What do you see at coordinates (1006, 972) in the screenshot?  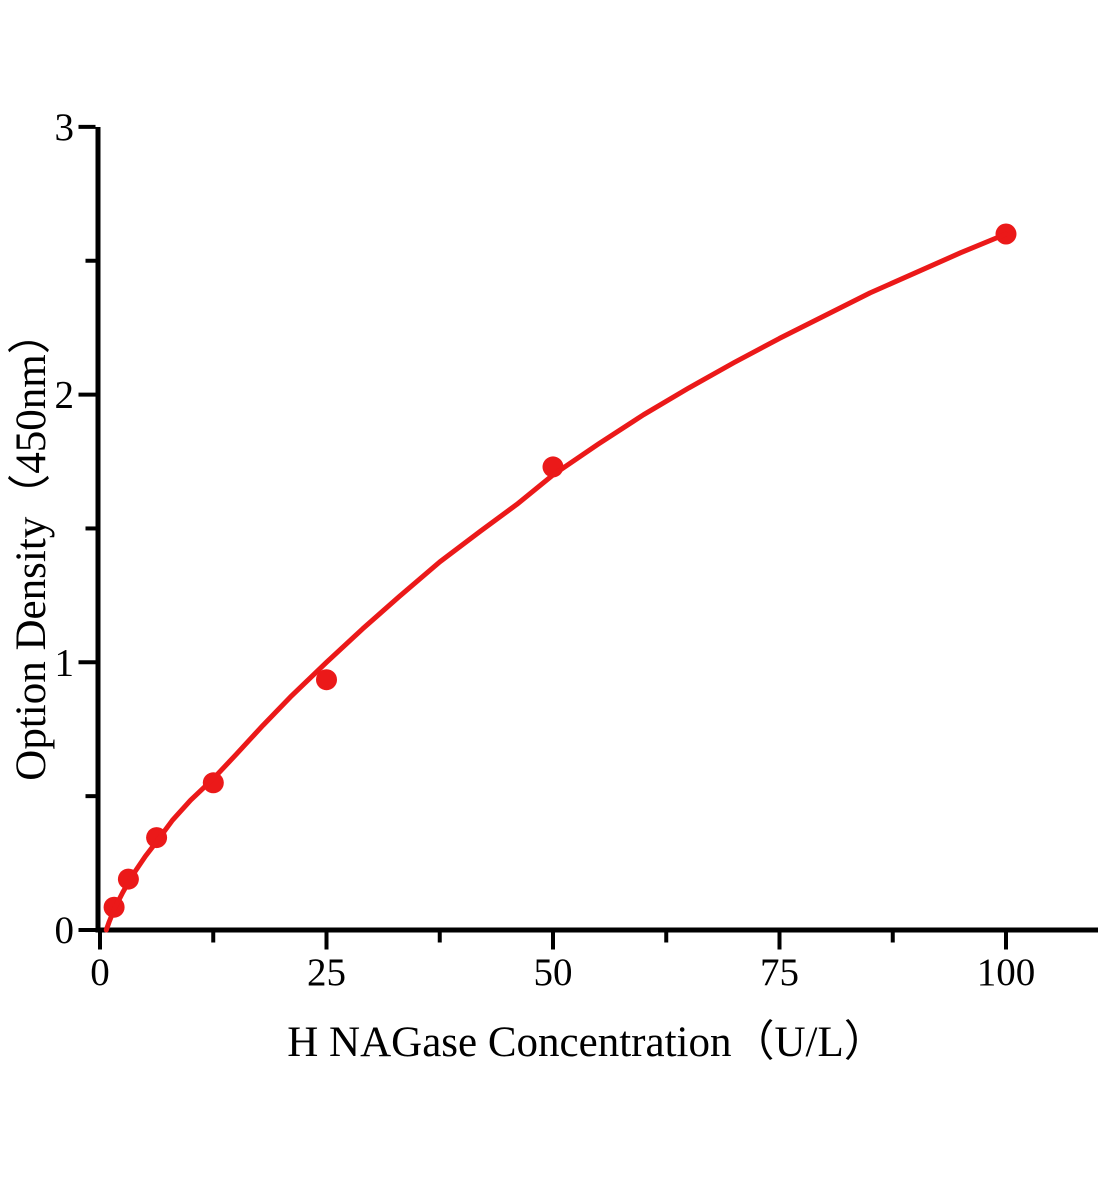 I see `x-axis-tick-label: 100` at bounding box center [1006, 972].